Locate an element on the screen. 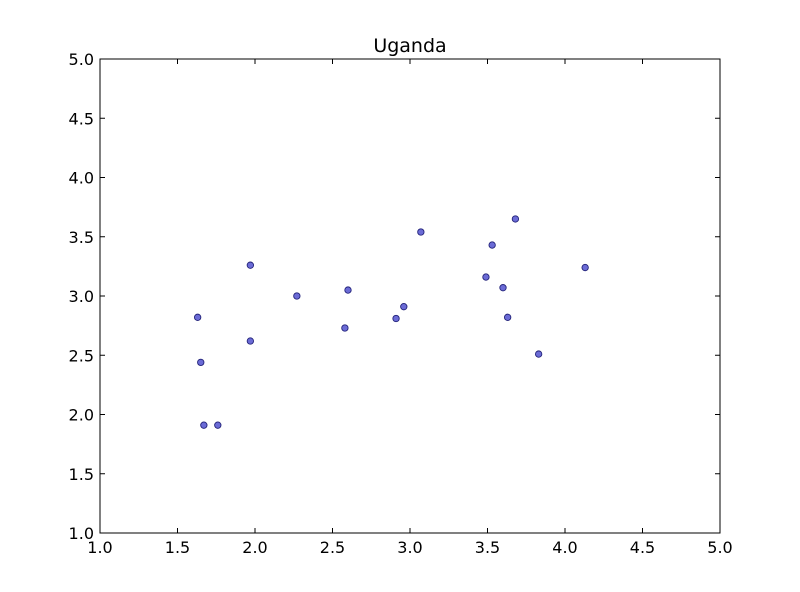 Image resolution: width=800 pixels, height=592 pixels. x-tick-label: 1.0 is located at coordinates (99, 547).